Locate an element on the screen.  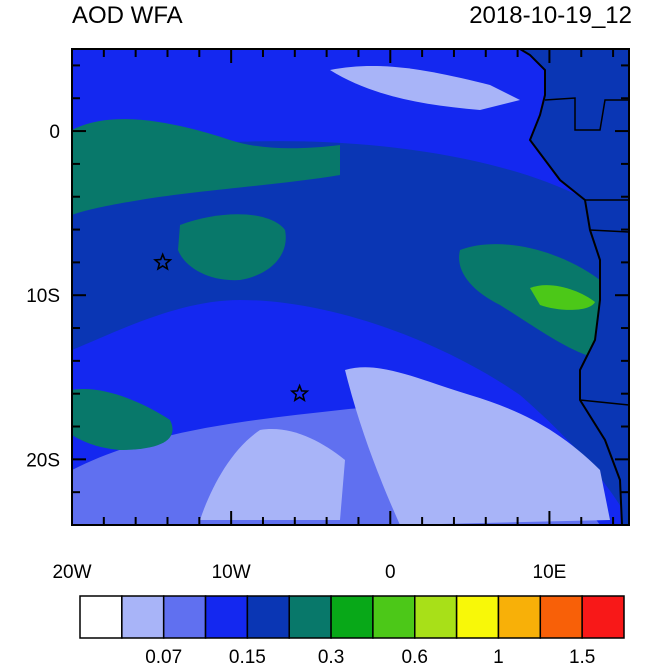
aod-peak-region is located at coordinates (562, 297).